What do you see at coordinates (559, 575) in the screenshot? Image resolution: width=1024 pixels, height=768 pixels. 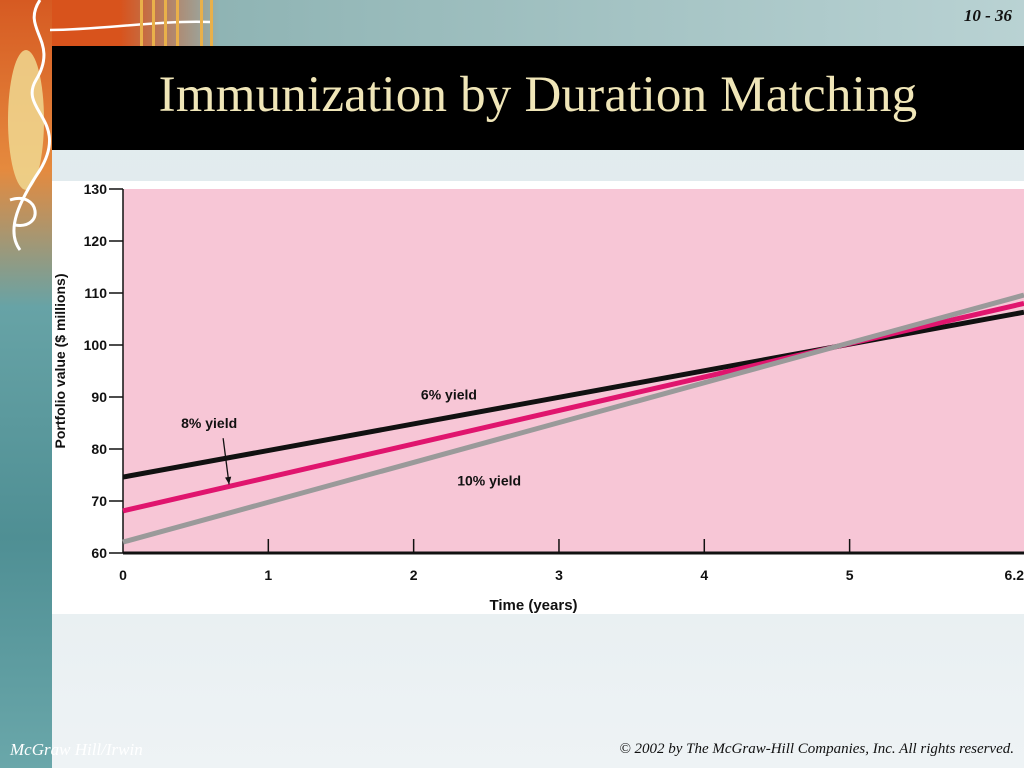 I see `x-tick-label: 3` at bounding box center [559, 575].